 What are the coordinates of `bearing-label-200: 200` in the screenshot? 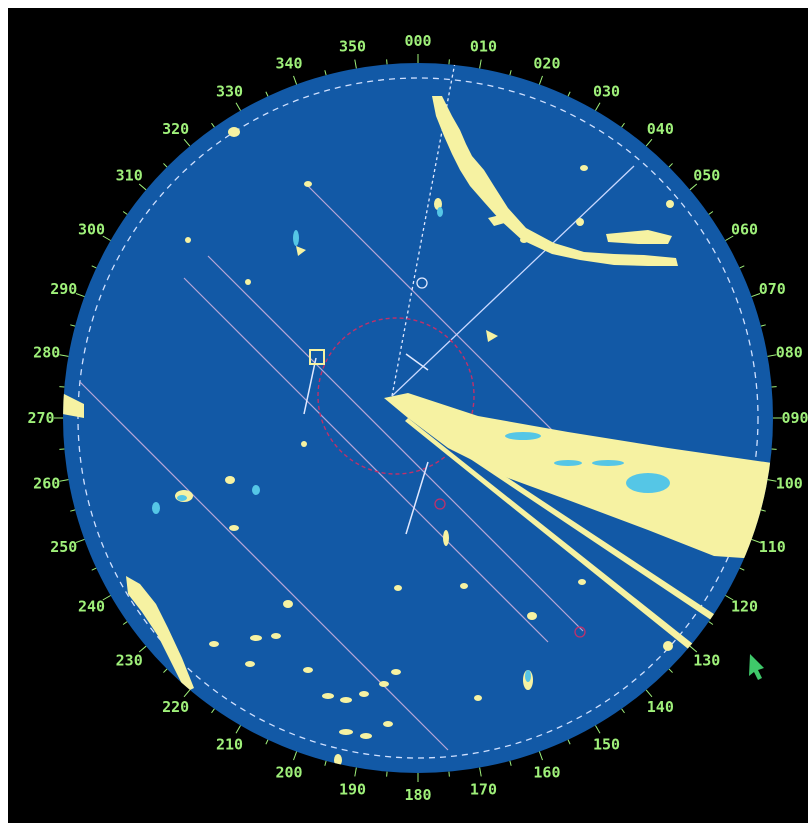 It's located at (289, 772).